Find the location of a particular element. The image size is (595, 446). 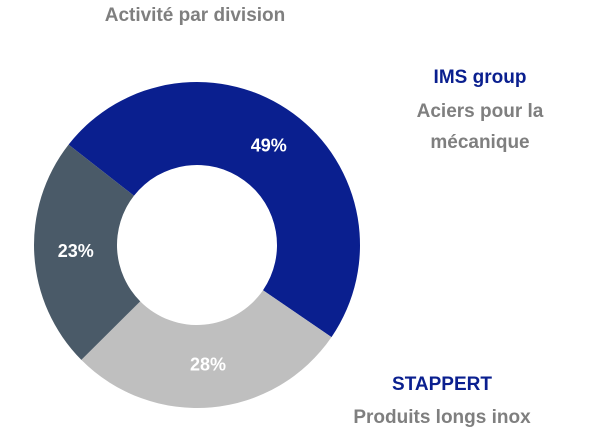

value-label: 28% is located at coordinates (208, 365).